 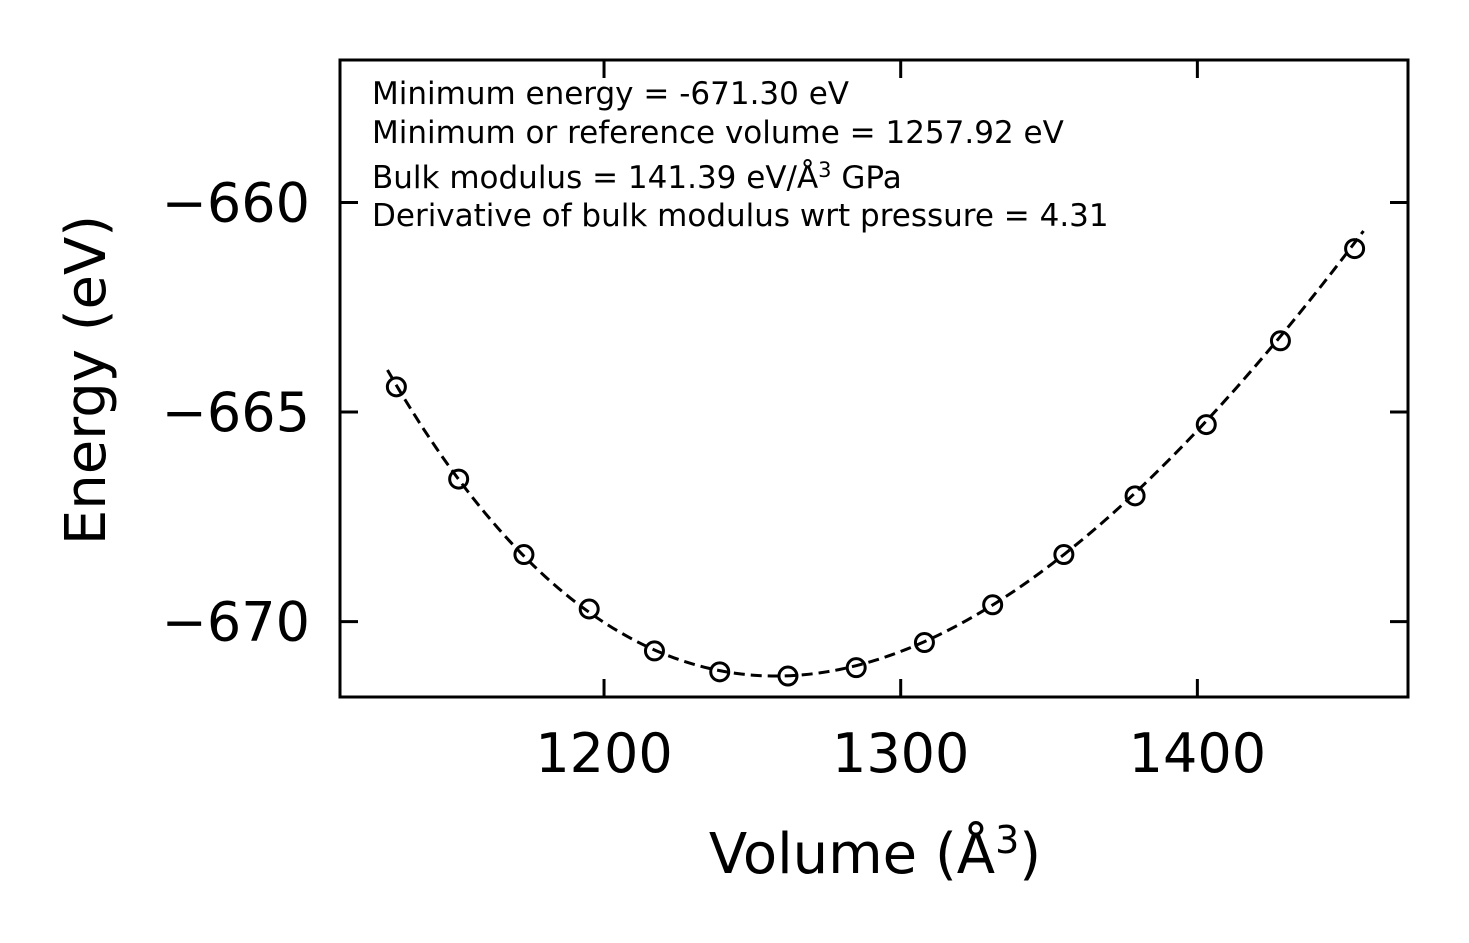 What do you see at coordinates (1007, 840) in the screenshot?
I see `x-axis-label-sup: 3` at bounding box center [1007, 840].